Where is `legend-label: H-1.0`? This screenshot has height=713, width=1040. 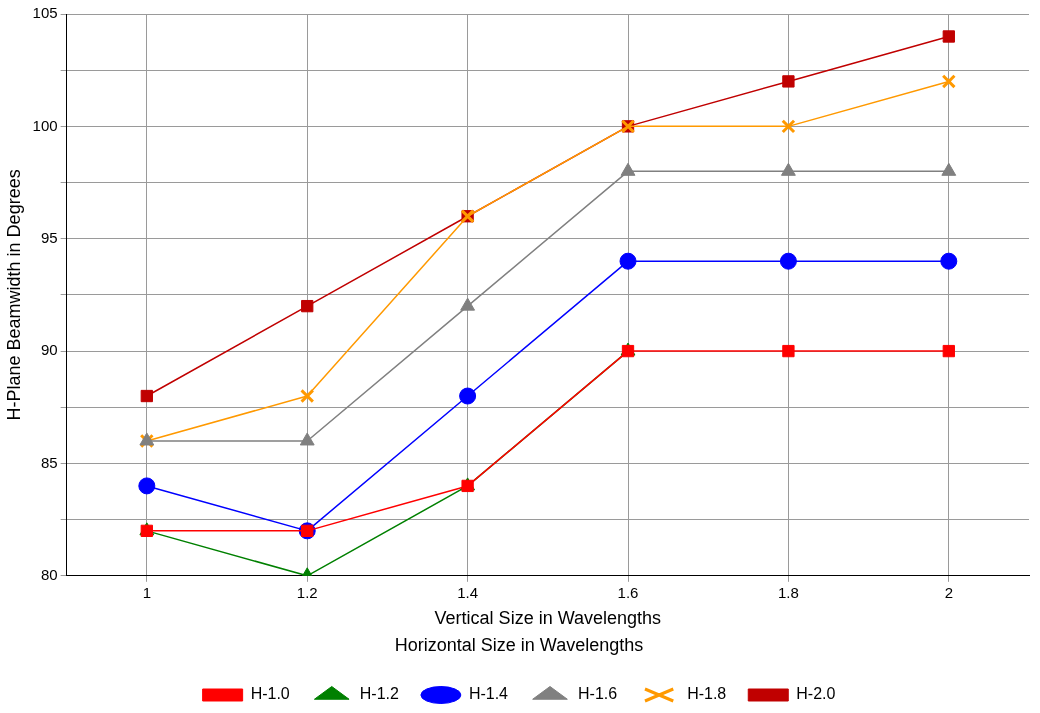 legend-label: H-1.0 is located at coordinates (270, 694).